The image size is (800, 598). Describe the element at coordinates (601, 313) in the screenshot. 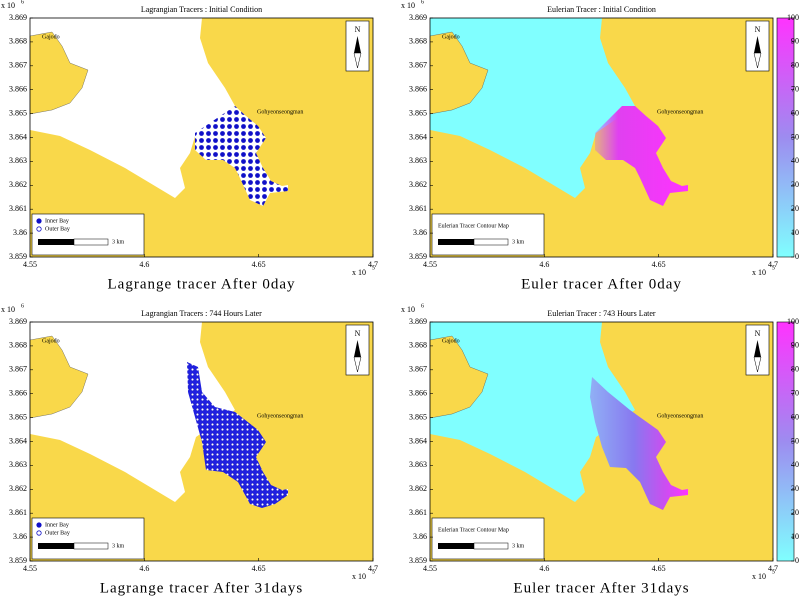

I see `panel-title: Eulerian Tracer : 743 Hours Later` at that location.